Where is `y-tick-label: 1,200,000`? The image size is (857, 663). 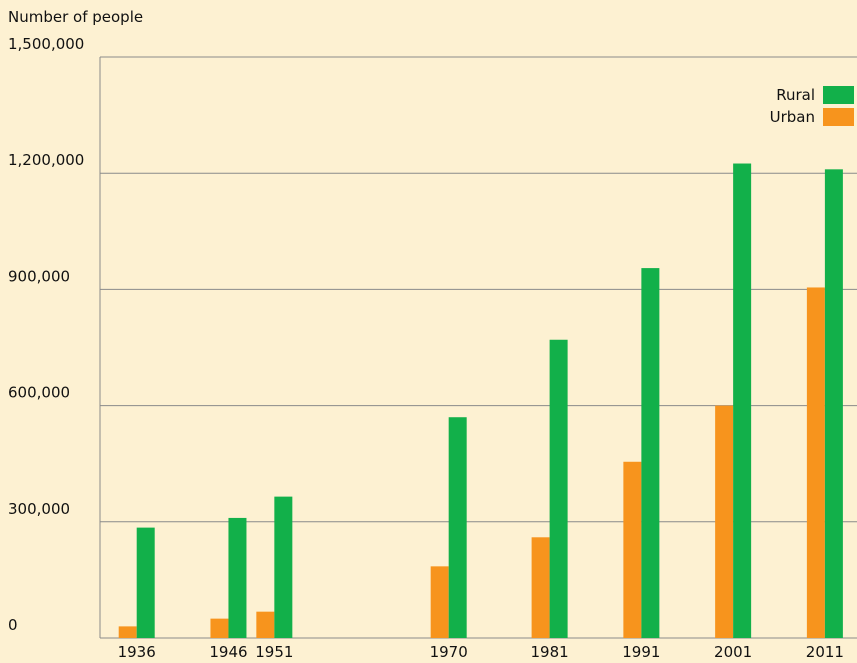 y-tick-label: 1,200,000 is located at coordinates (46, 160).